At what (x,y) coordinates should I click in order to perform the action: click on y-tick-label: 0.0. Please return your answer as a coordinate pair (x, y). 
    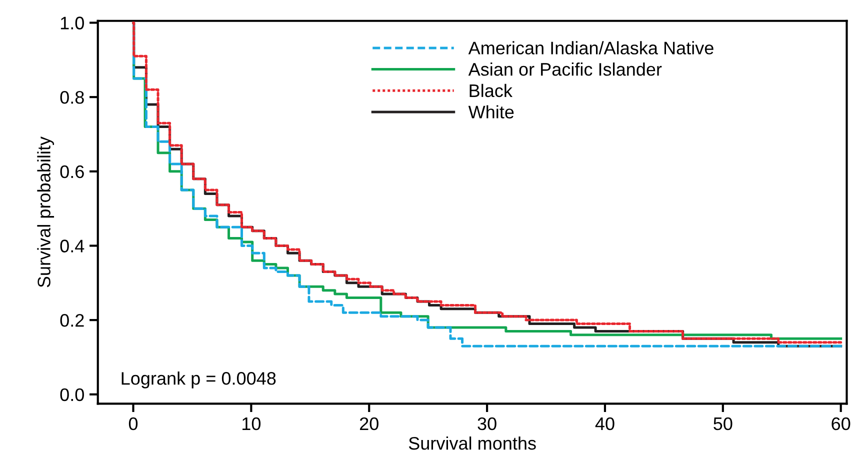
    Looking at the image, I should click on (72, 395).